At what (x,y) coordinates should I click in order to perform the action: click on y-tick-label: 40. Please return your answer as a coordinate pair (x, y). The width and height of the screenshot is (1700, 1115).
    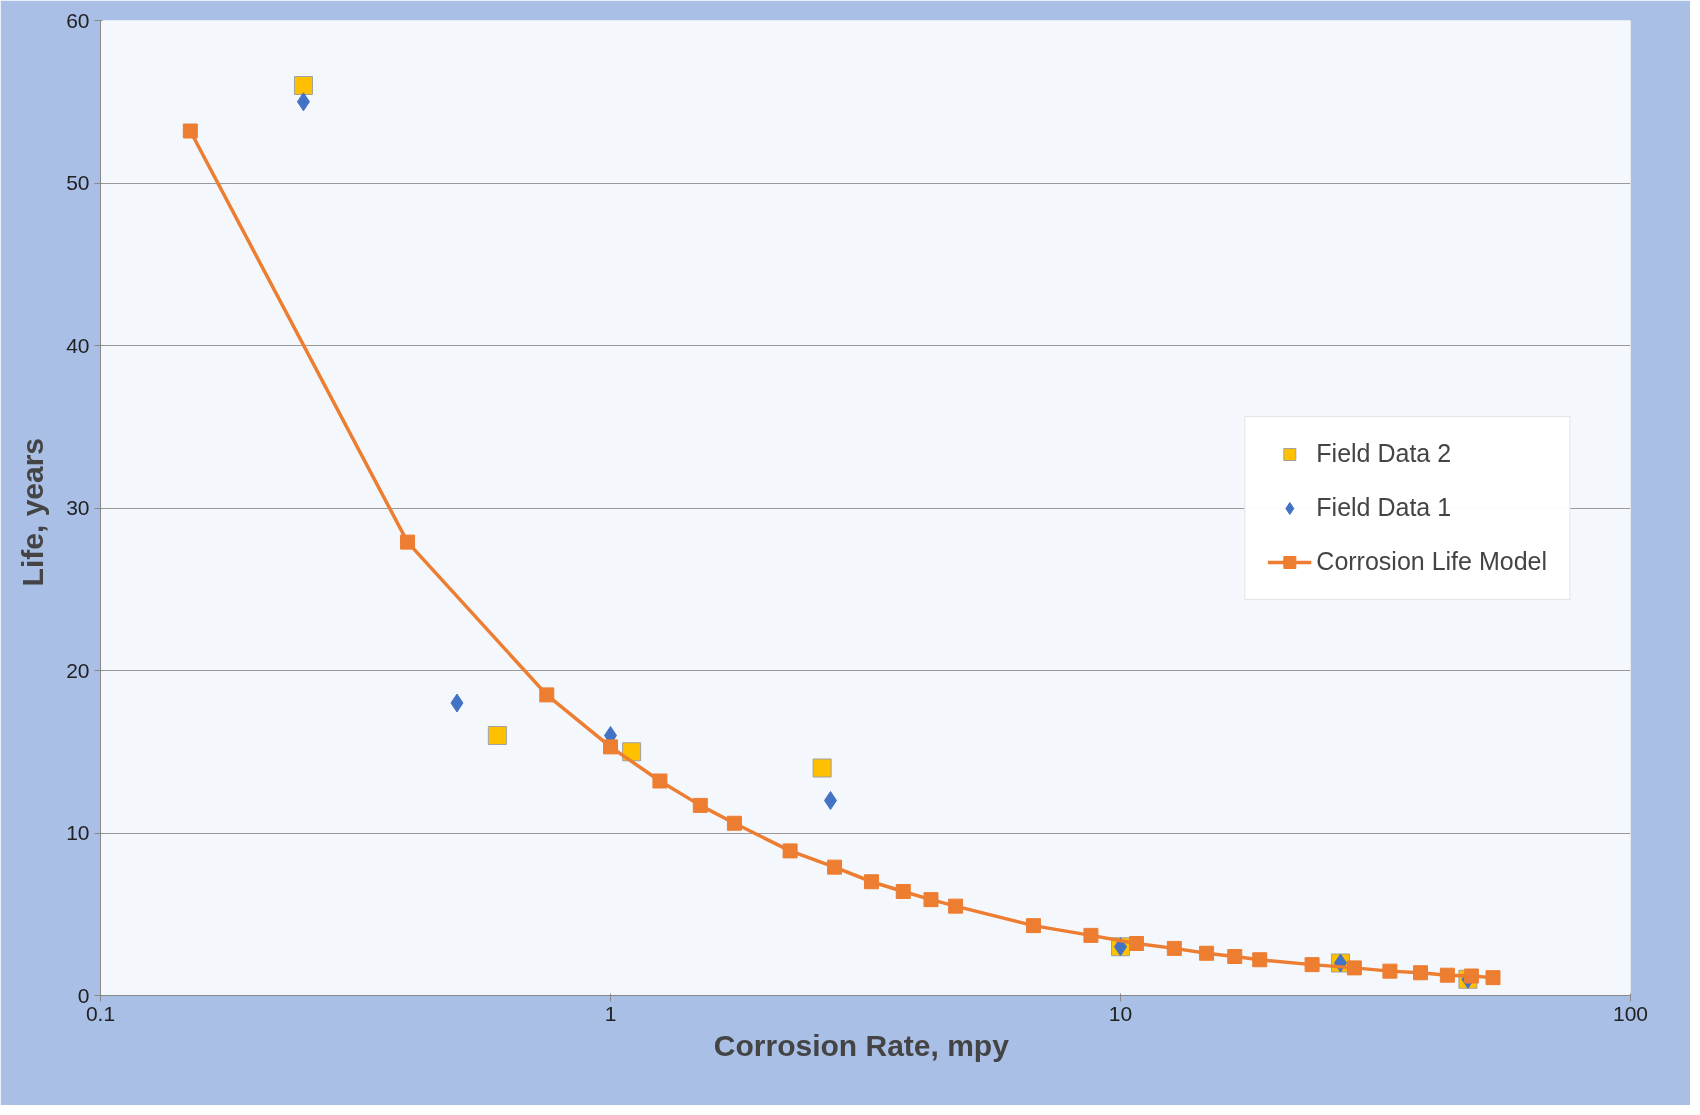
    Looking at the image, I should click on (78, 345).